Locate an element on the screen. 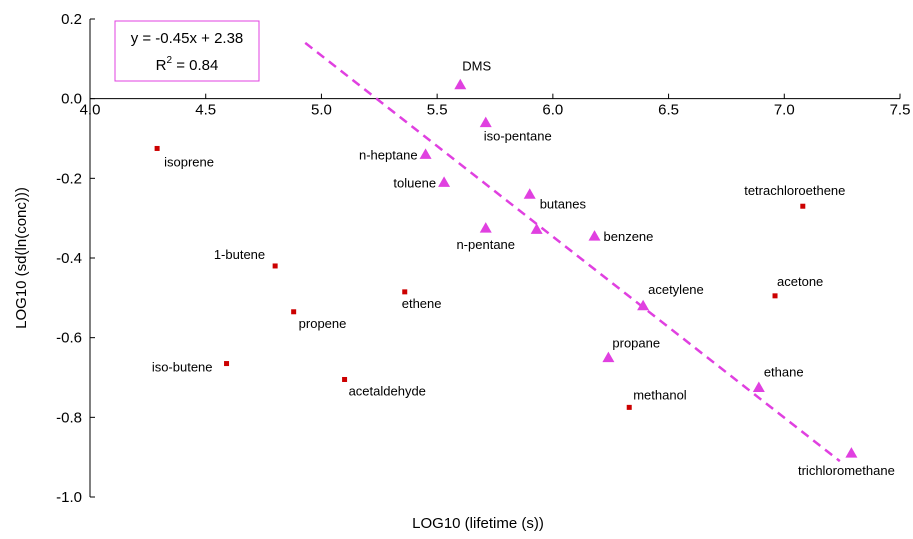 The image size is (913, 539). point-label: n-pentane is located at coordinates (485, 244).